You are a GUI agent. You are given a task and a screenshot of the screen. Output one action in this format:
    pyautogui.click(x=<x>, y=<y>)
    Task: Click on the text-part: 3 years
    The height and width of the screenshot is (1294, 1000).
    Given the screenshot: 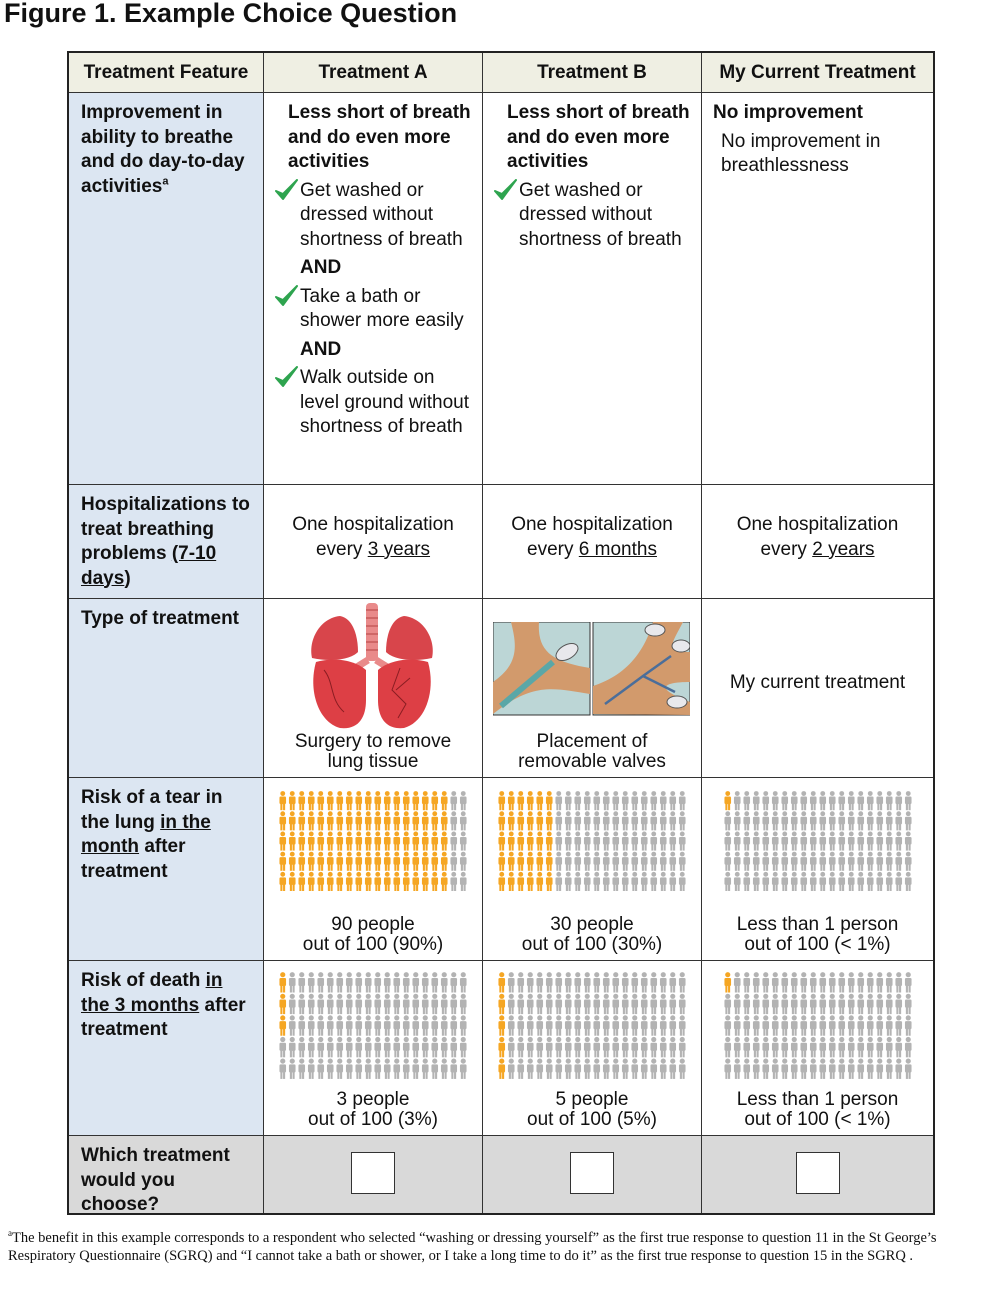 What is the action you would take?
    pyautogui.click(x=399, y=549)
    